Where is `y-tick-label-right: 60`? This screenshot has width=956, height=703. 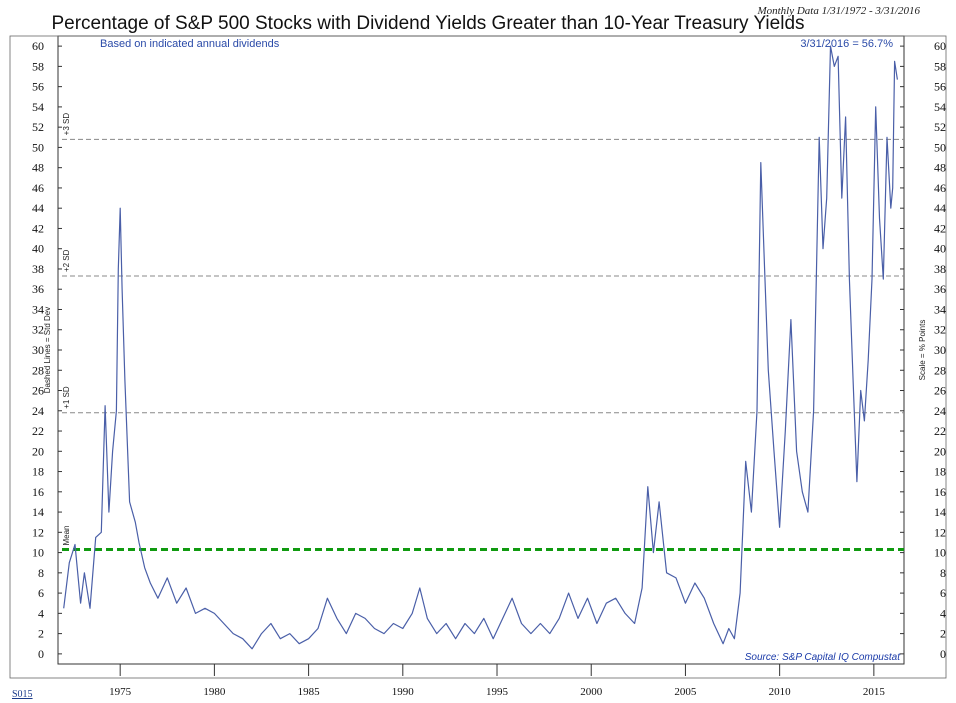 y-tick-label-right: 60 is located at coordinates (940, 46).